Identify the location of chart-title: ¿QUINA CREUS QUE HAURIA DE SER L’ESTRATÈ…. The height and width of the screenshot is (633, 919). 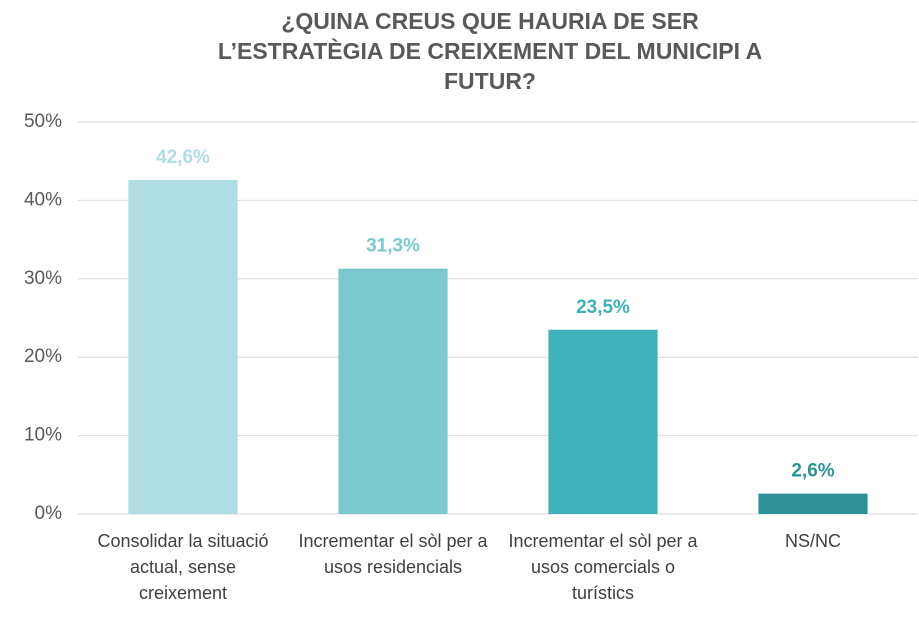
(490, 51).